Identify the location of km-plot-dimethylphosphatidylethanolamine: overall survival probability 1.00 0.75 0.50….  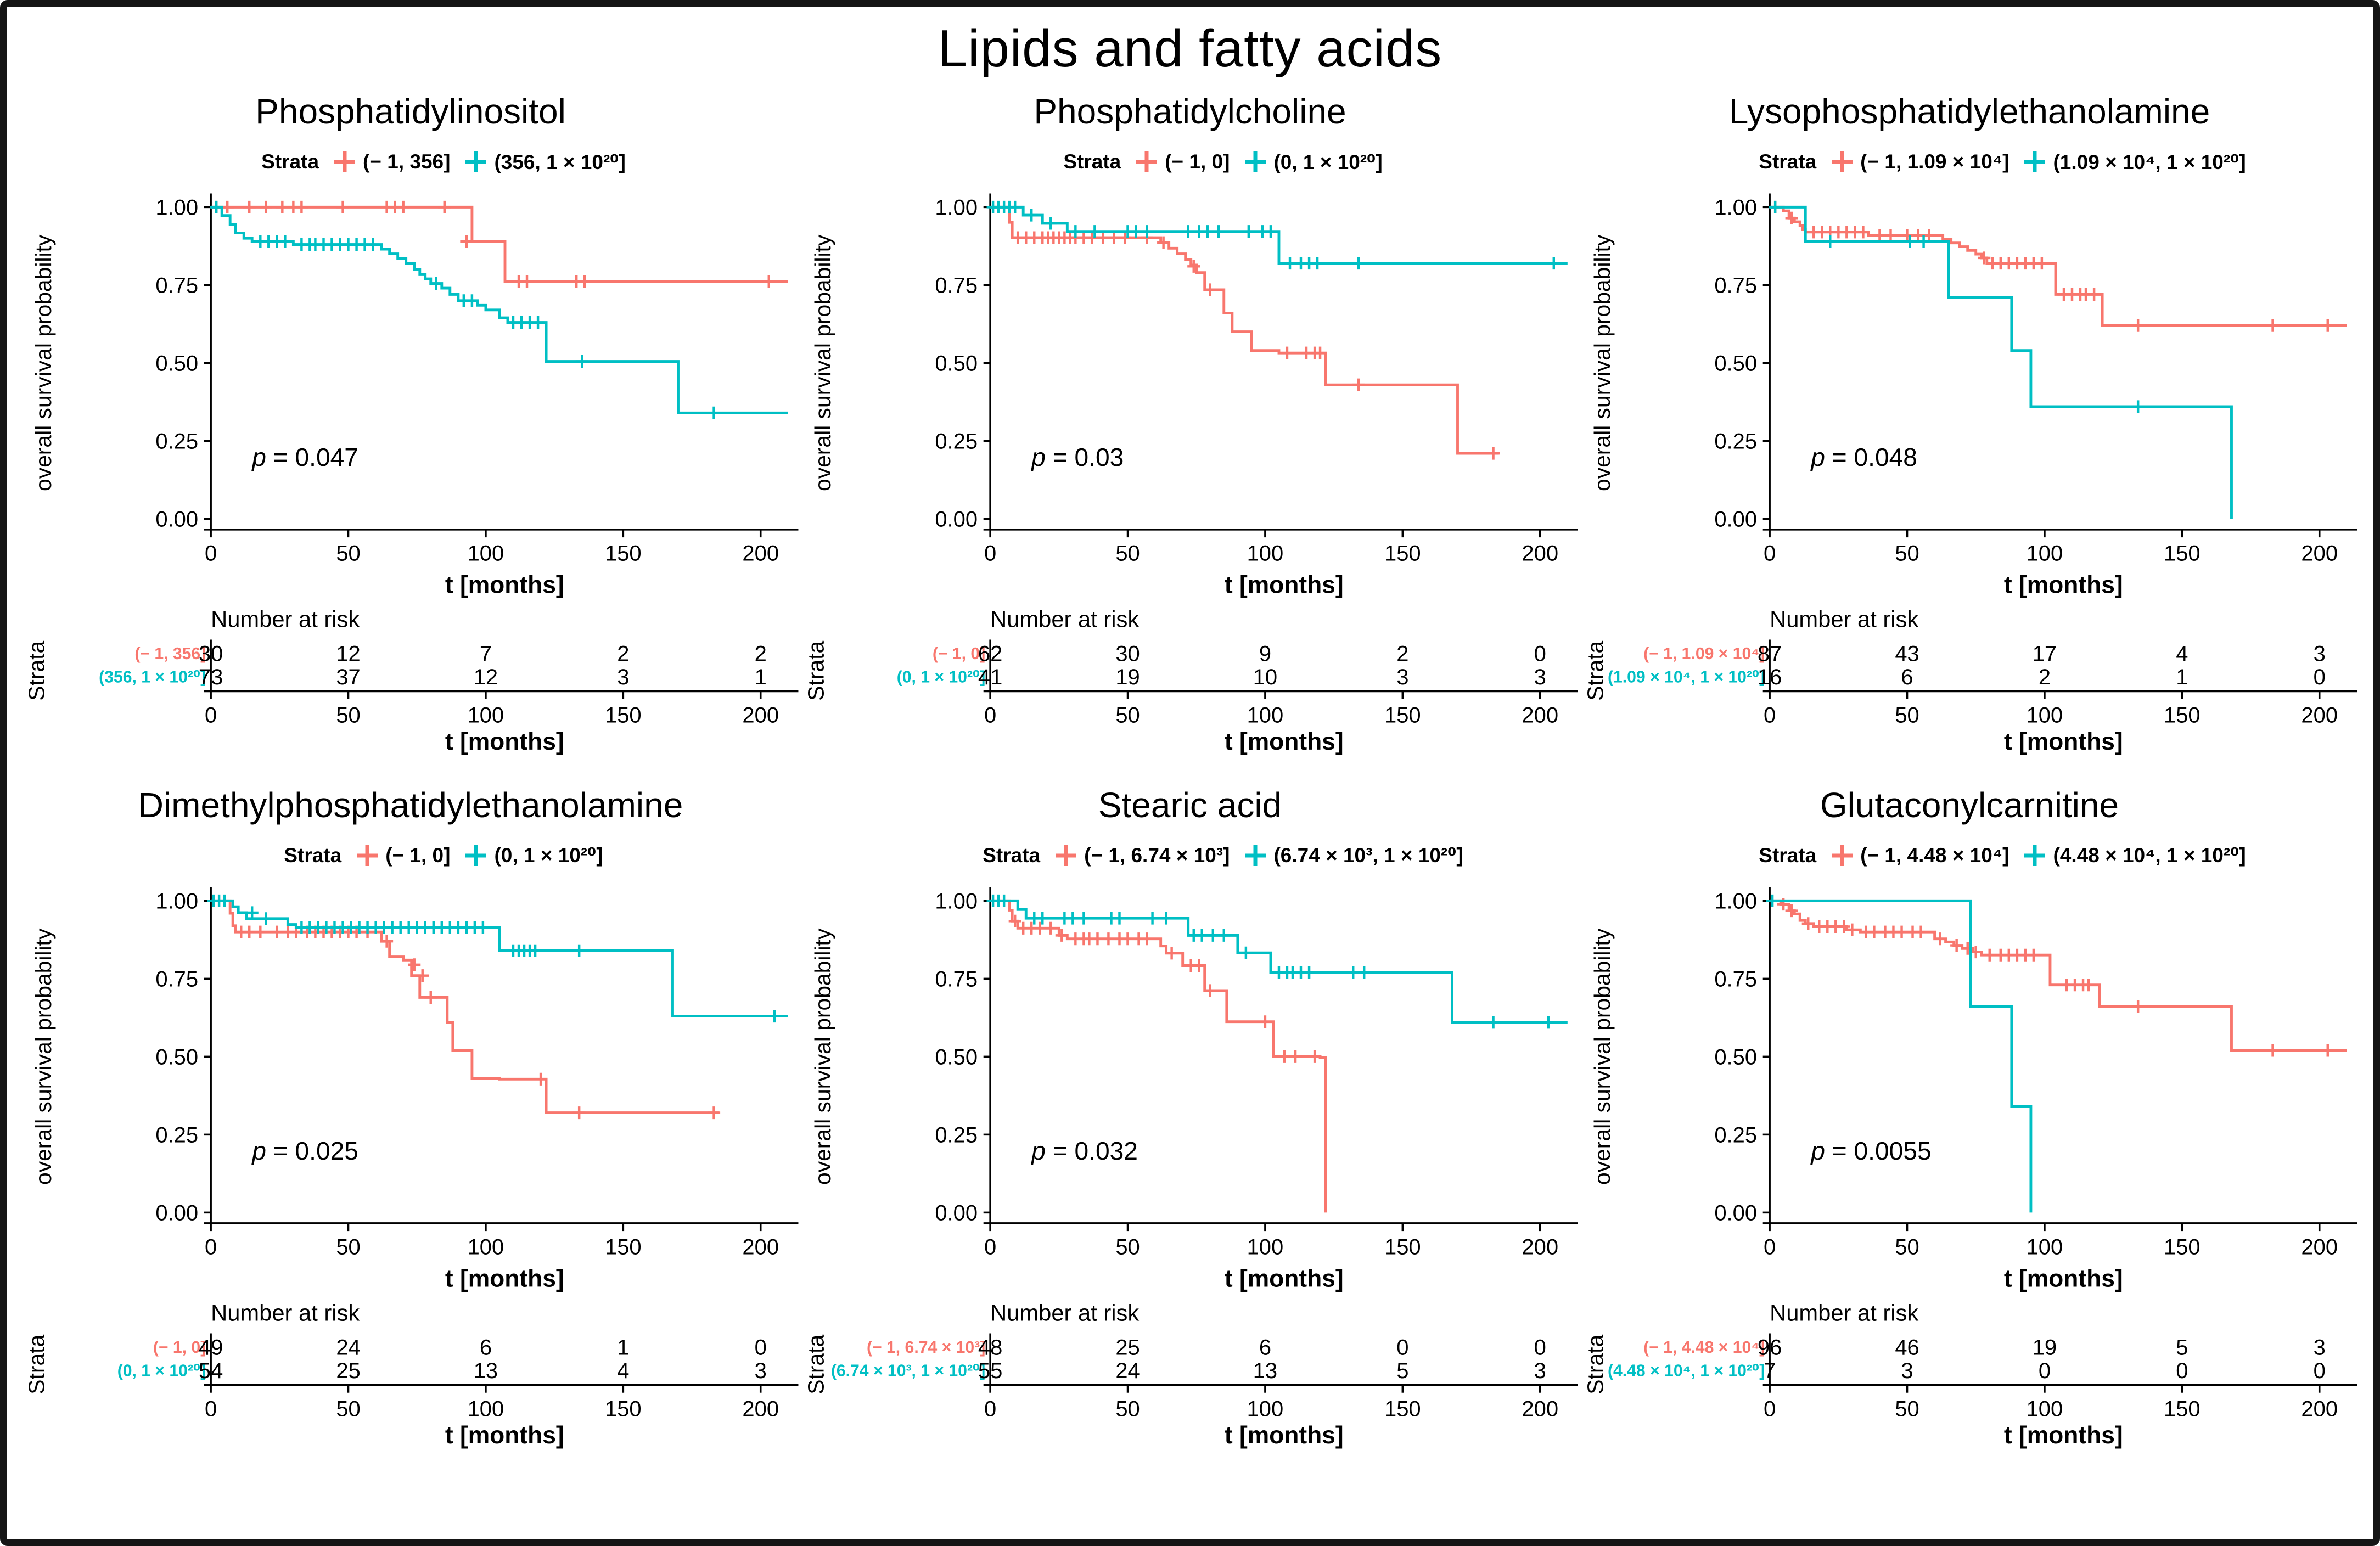
(415, 1089).